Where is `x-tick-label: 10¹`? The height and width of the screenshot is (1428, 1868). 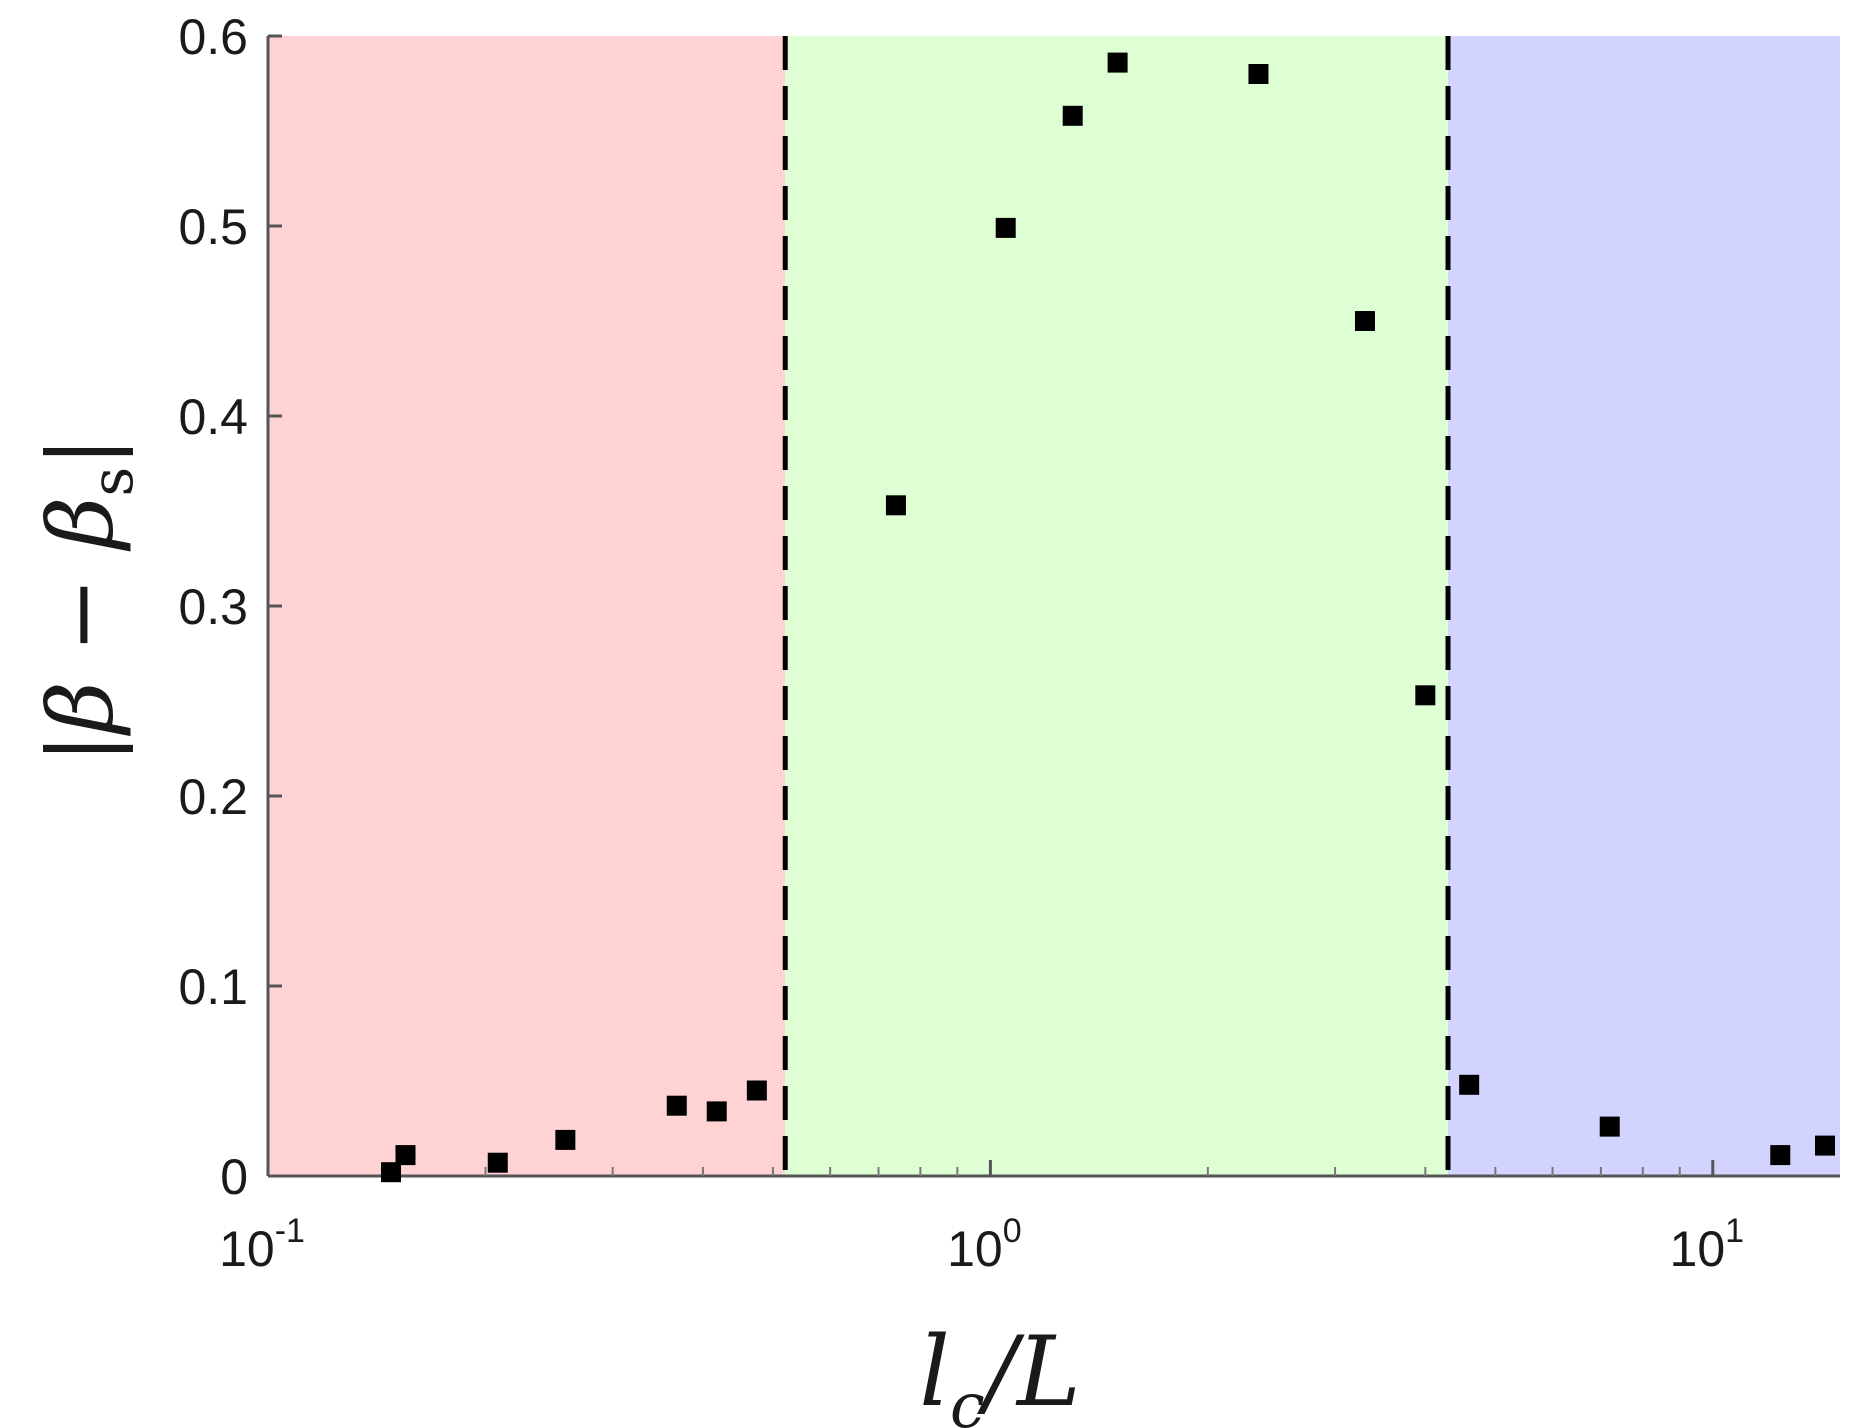
x-tick-label: 10¹ is located at coordinates (1707, 1244).